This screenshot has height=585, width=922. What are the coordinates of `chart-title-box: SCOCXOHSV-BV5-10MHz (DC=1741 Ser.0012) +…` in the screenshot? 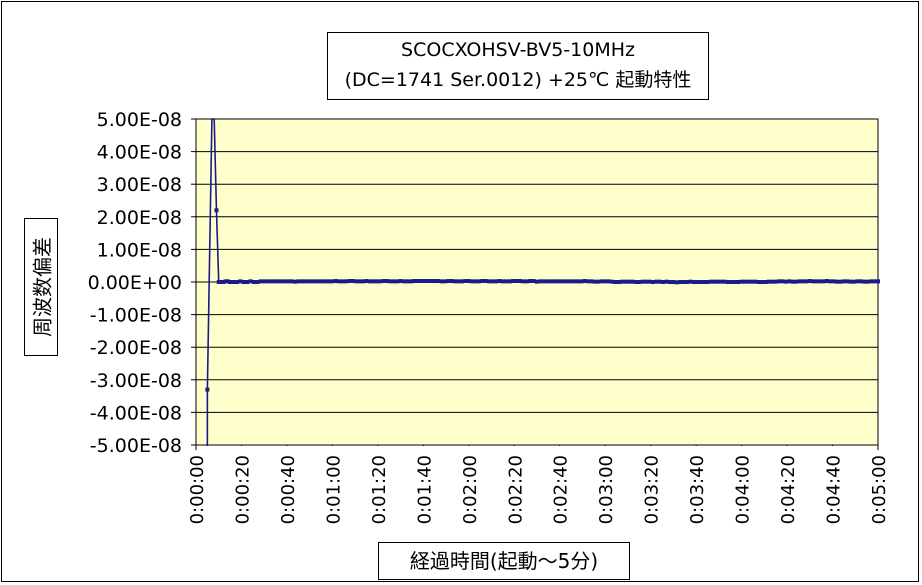 It's located at (518, 66).